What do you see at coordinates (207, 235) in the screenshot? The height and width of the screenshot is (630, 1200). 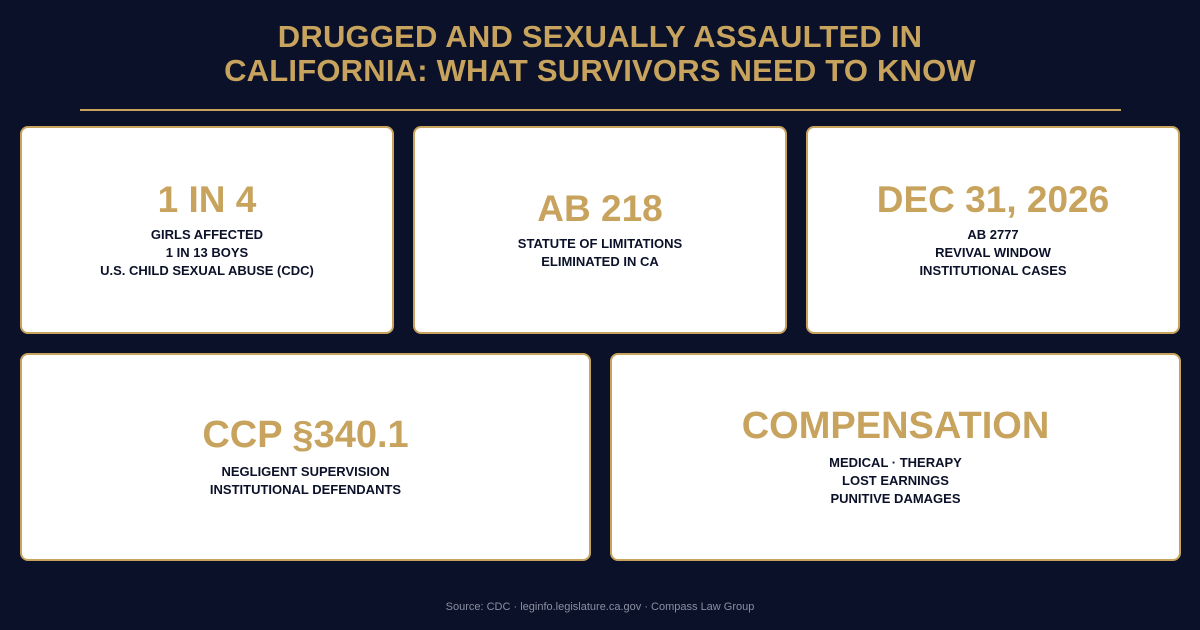 I see `stat-description-line: GIRLS AFFECTED` at bounding box center [207, 235].